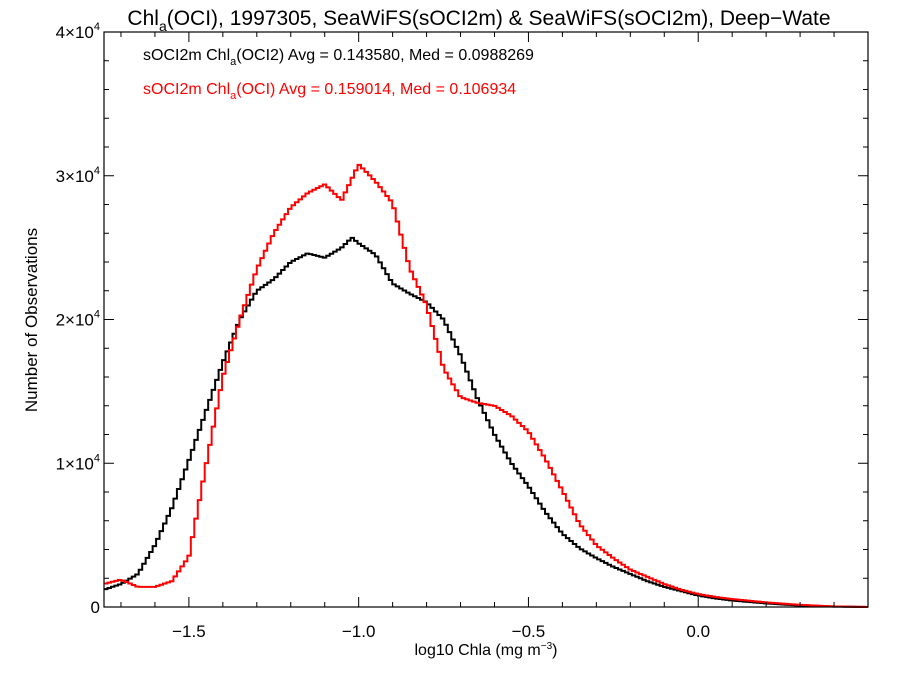  What do you see at coordinates (163, 26) in the screenshot?
I see `chart-title-subscript: a` at bounding box center [163, 26].